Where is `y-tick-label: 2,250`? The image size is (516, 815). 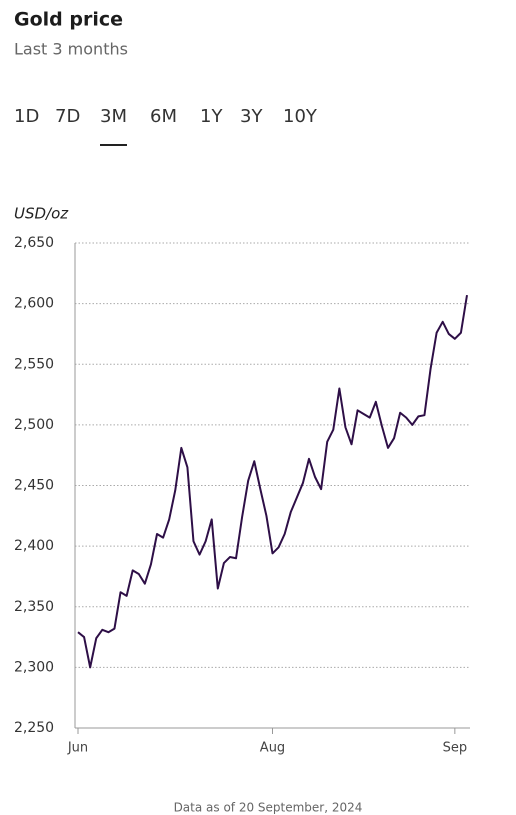
y-tick-label: 2,250 is located at coordinates (34, 728).